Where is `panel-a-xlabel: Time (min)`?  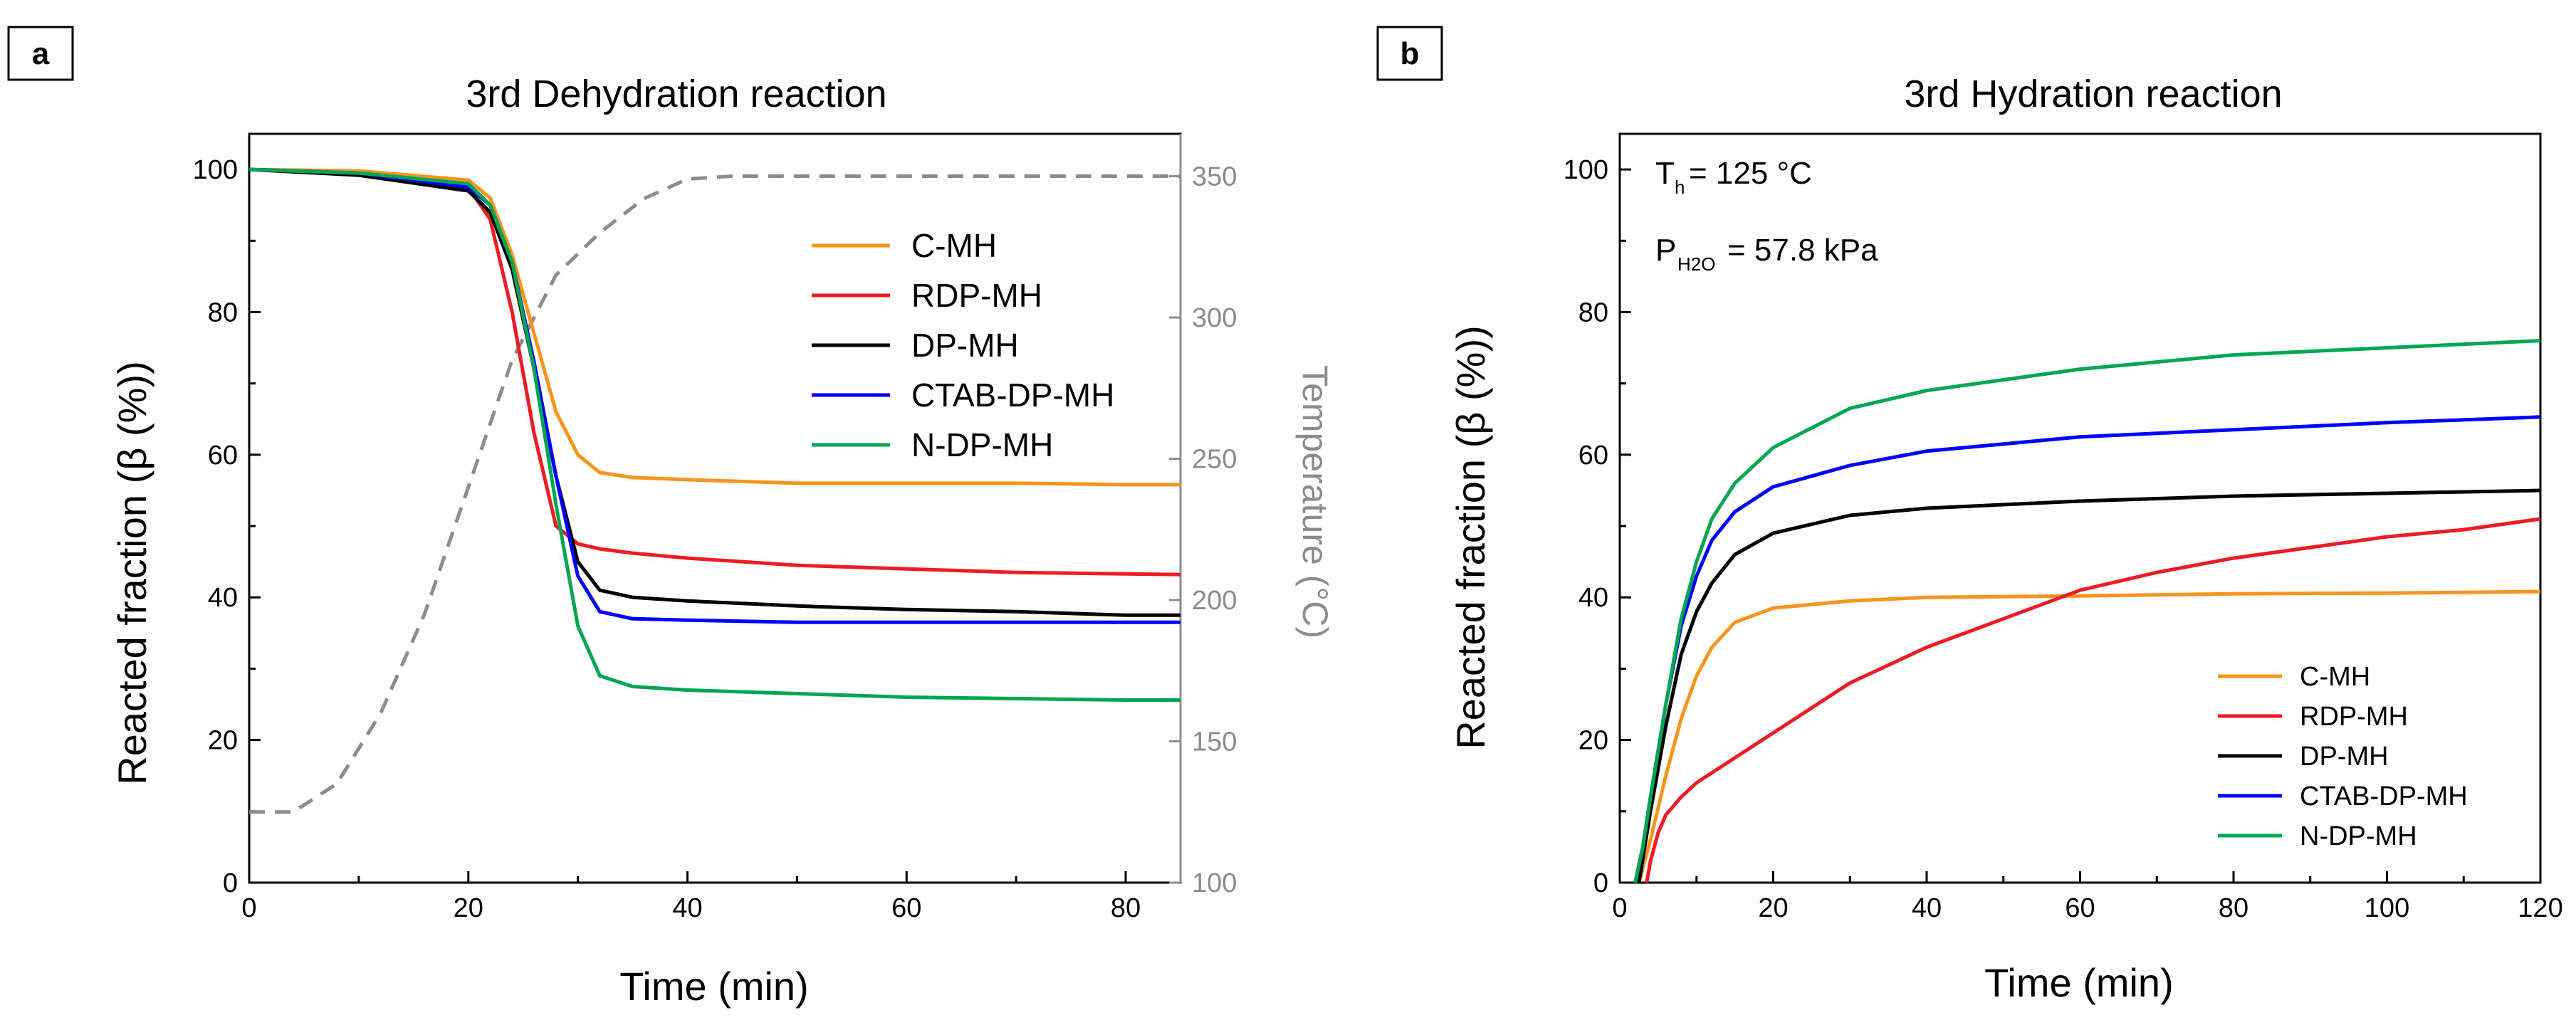
panel-a-xlabel: Time (min) is located at coordinates (713, 986).